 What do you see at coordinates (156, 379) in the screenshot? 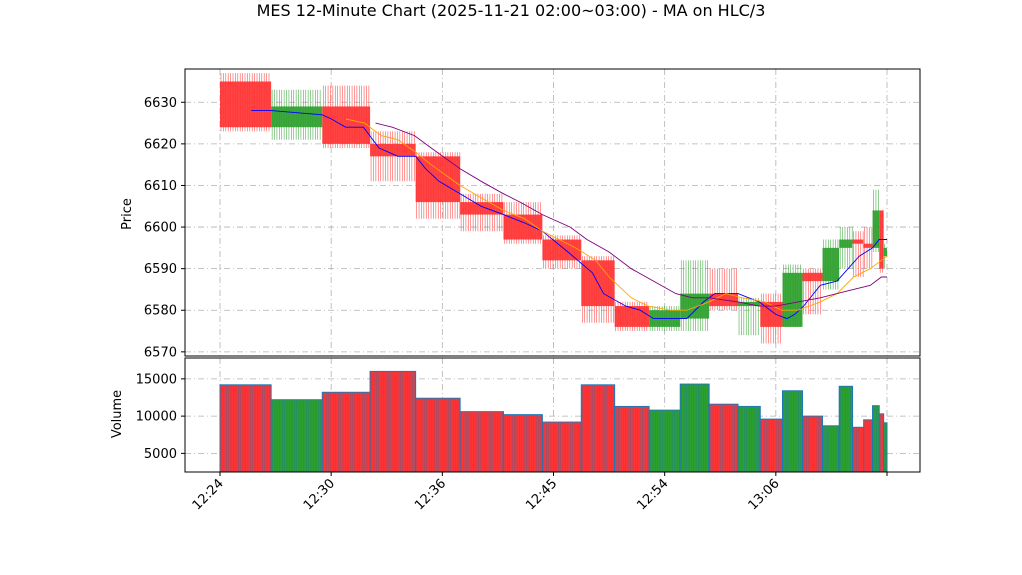
I see `volume-tick-label: 15000` at bounding box center [156, 379].